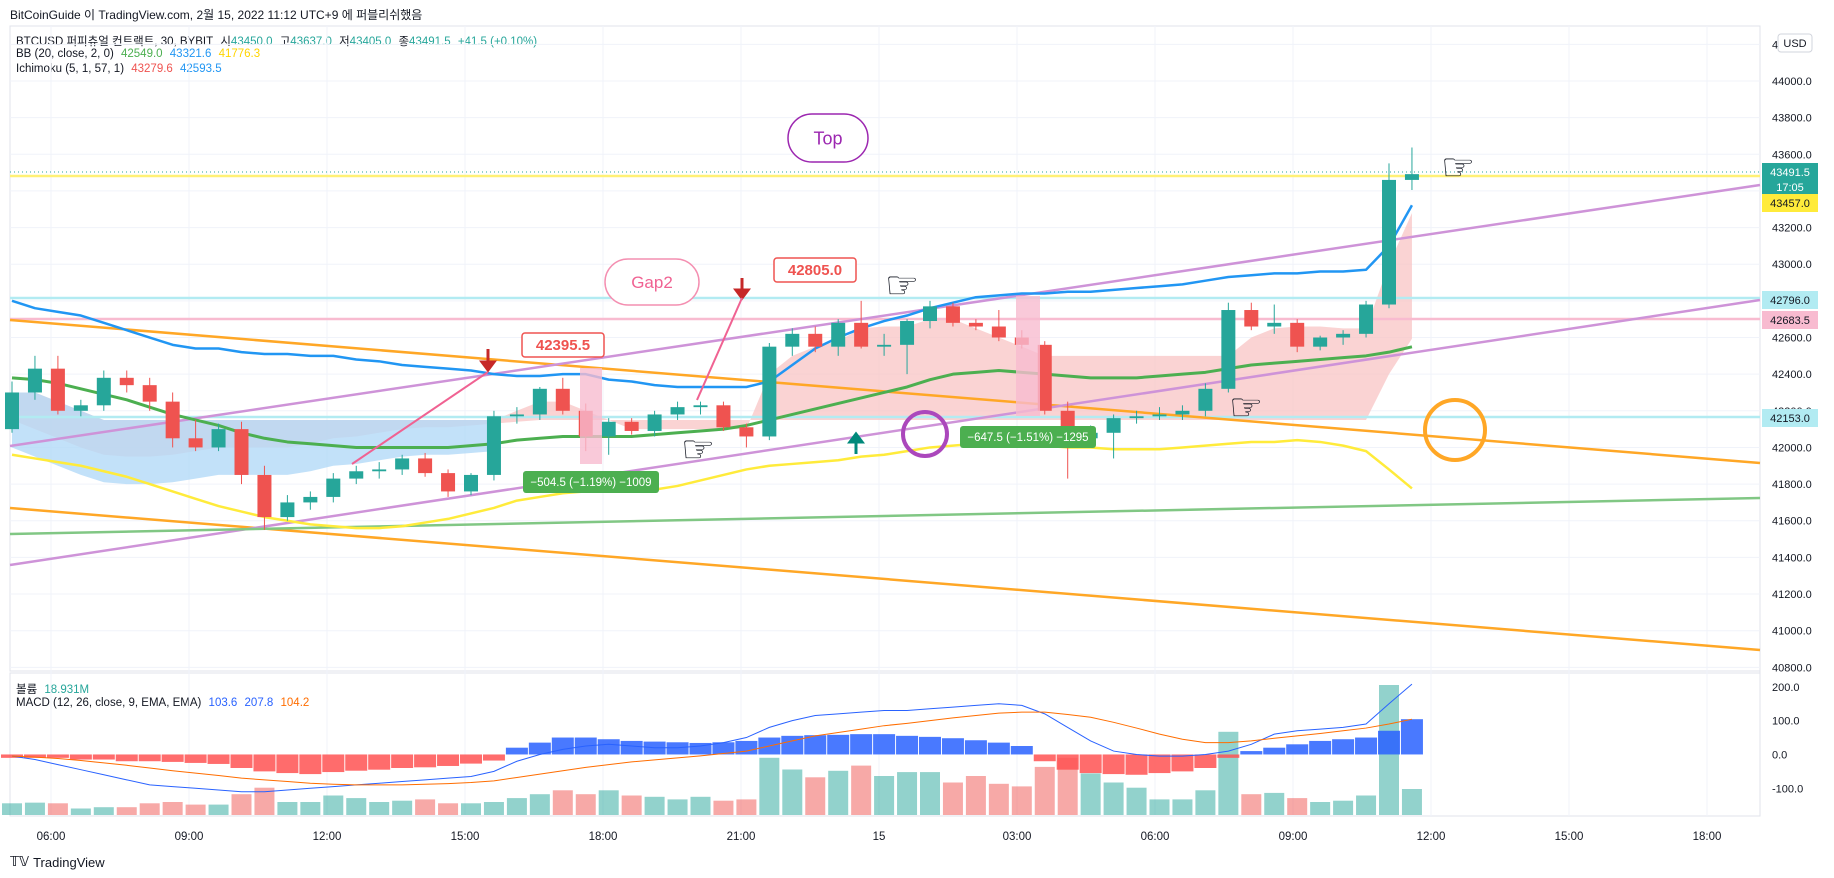  I want to click on ichimoku-legend: Ichimoku (5, 1, 57, 1) 43279.6 42593.5, so click(121, 69).